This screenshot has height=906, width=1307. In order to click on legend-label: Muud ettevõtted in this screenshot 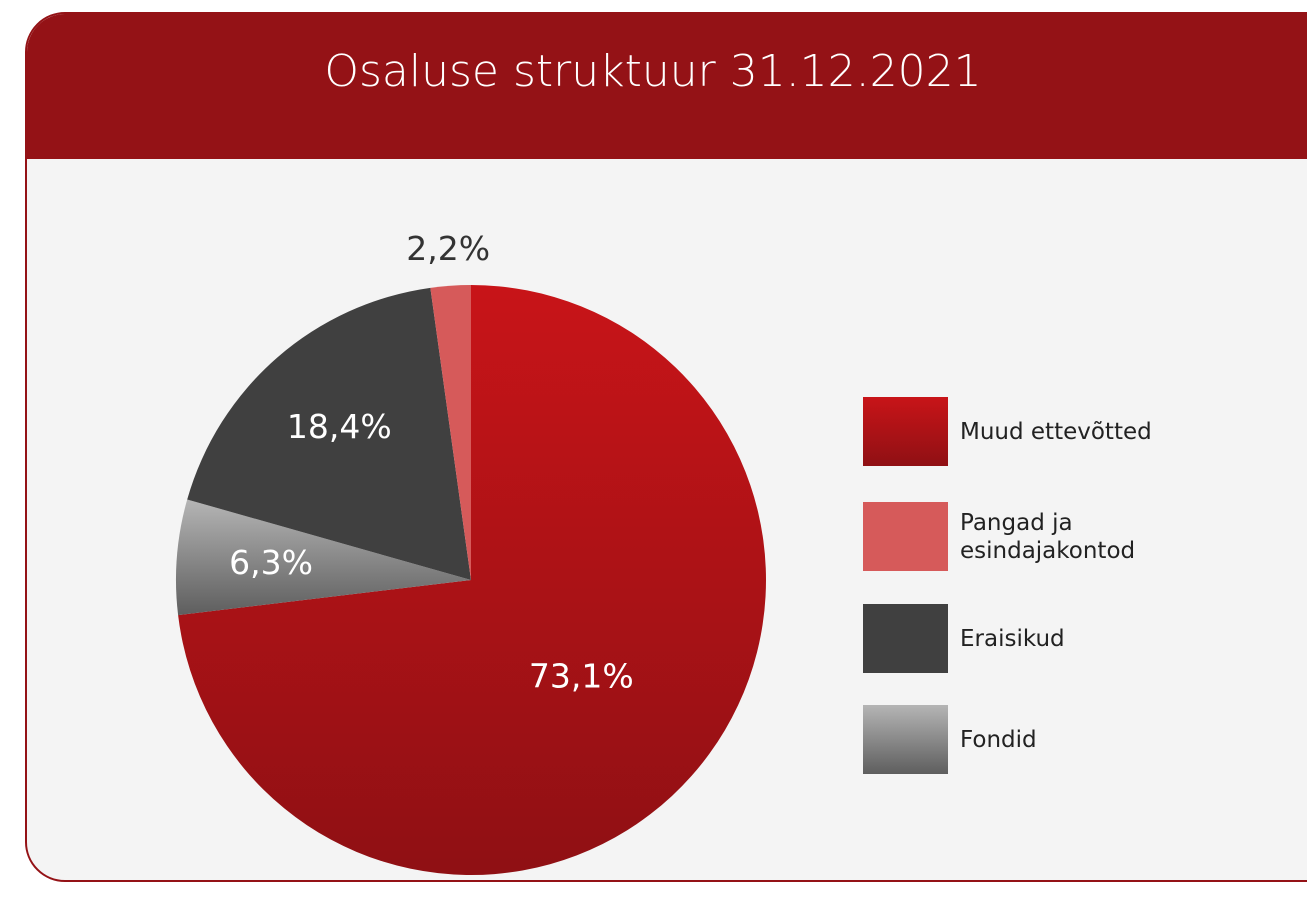, I will do `click(1056, 431)`.